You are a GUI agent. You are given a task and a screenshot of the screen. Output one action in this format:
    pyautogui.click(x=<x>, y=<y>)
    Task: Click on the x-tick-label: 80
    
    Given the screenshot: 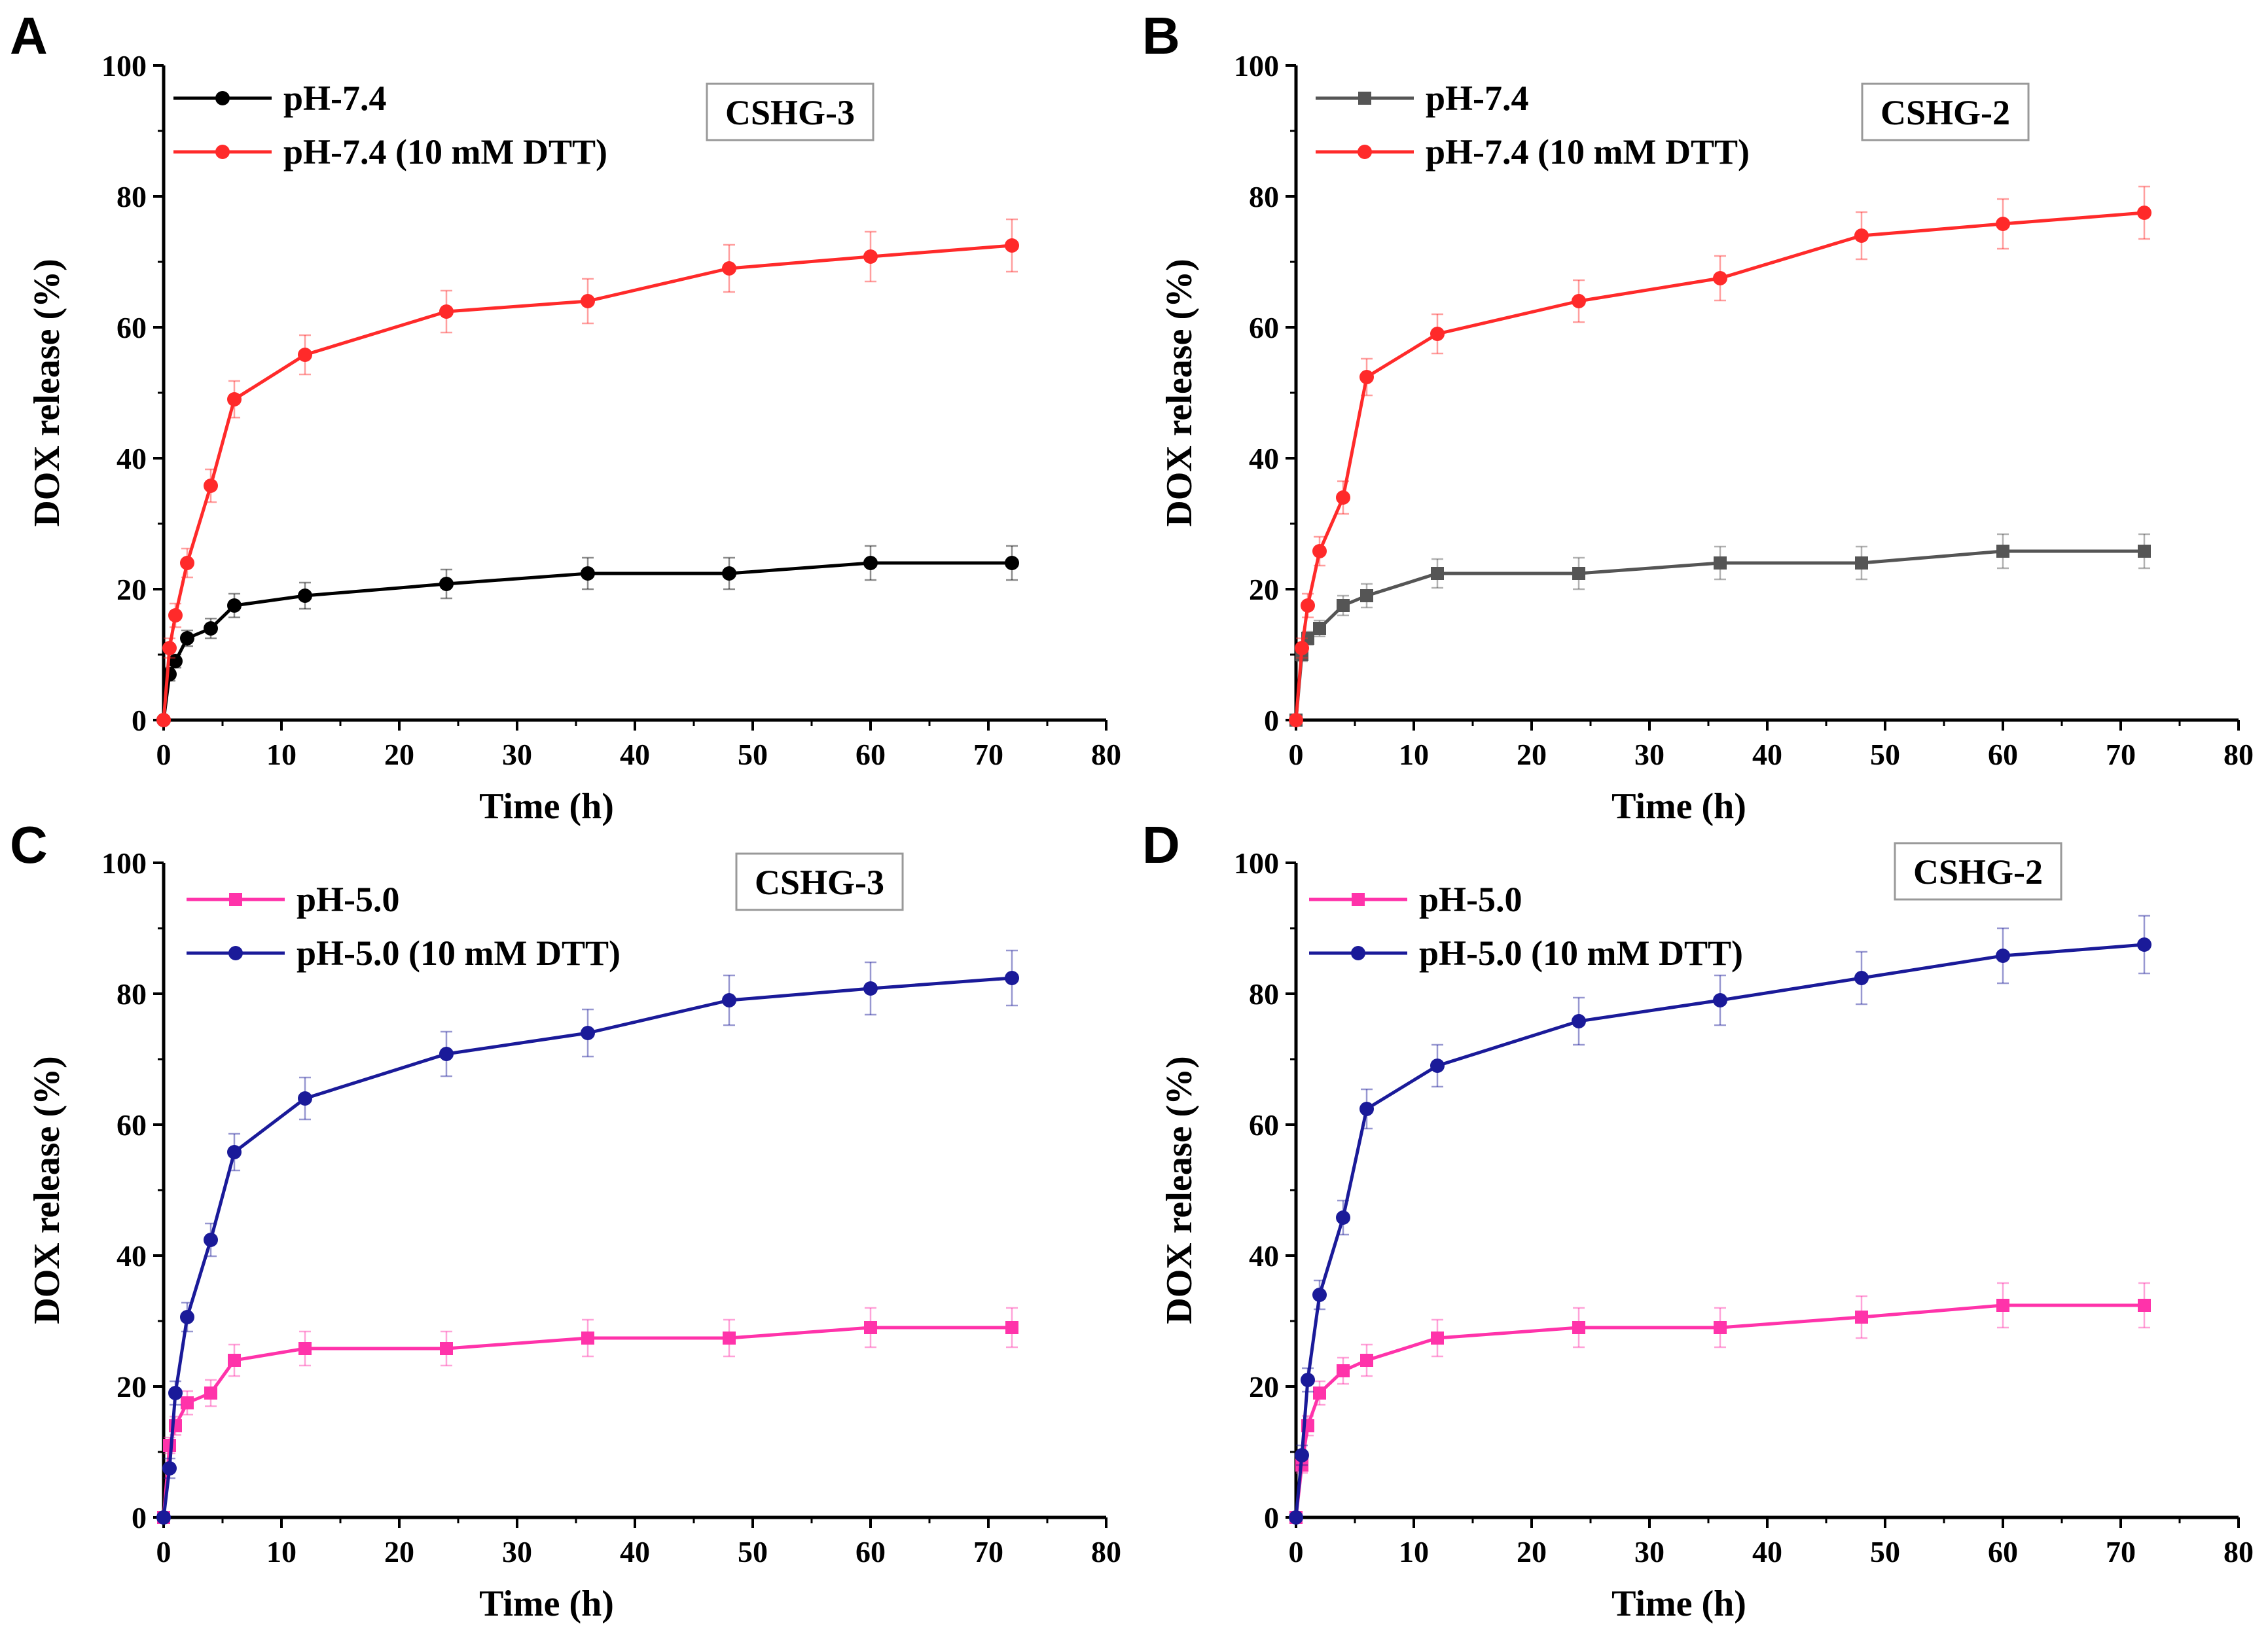 What is the action you would take?
    pyautogui.click(x=2238, y=754)
    